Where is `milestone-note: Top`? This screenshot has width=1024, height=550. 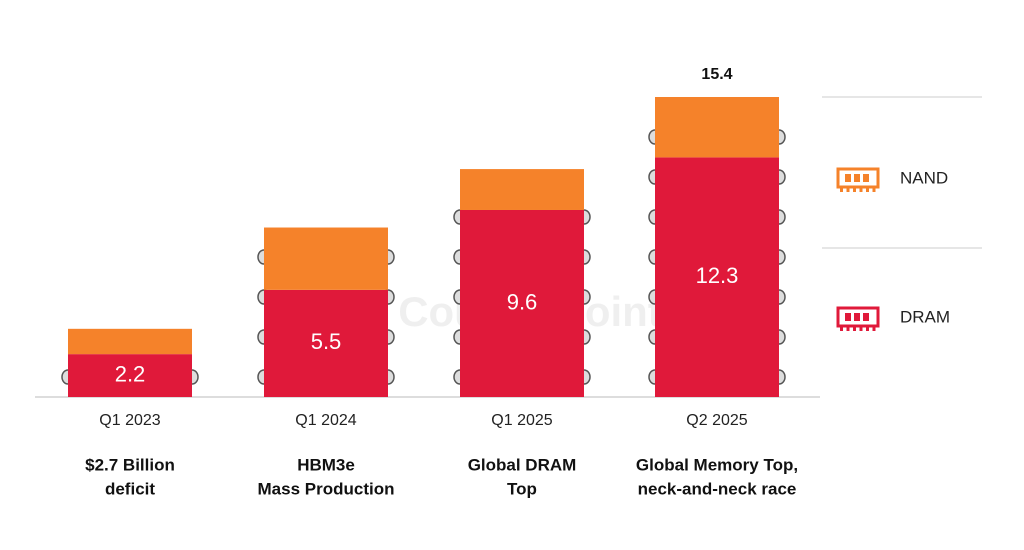 milestone-note: Top is located at coordinates (522, 488).